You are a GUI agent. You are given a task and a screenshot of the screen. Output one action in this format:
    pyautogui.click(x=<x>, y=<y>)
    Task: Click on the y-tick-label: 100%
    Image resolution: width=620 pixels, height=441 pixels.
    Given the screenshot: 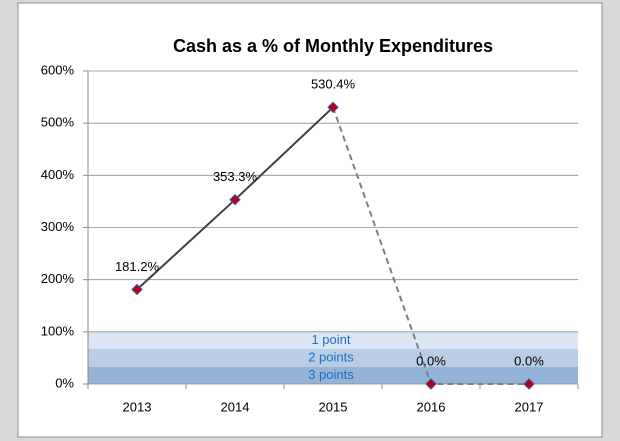 What is the action you would take?
    pyautogui.click(x=58, y=330)
    